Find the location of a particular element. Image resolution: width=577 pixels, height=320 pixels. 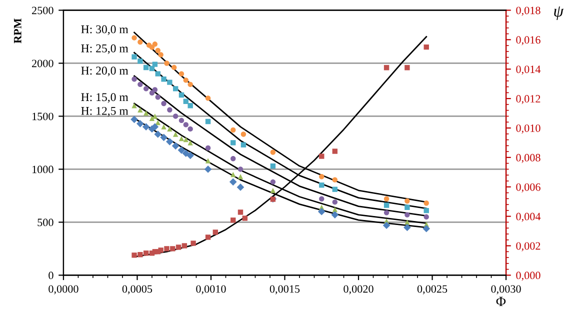

y-tick-label: 2000 is located at coordinates (43, 64).